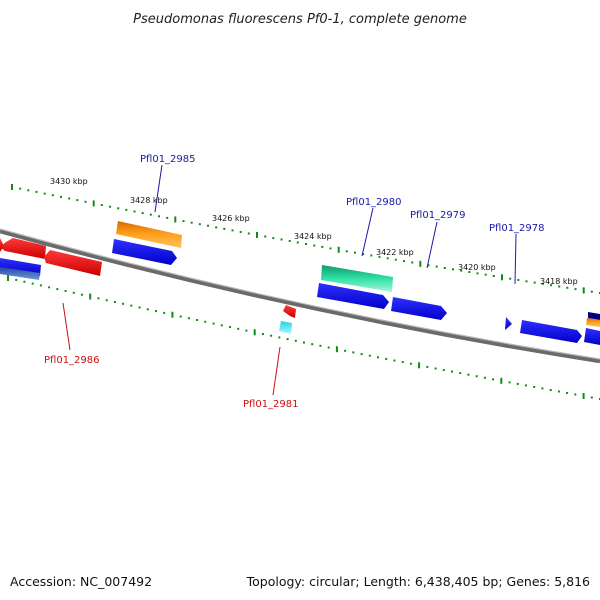 The height and width of the screenshot is (600, 600). Describe the element at coordinates (559, 281) in the screenshot. I see `kbp-label: 3418 kbp` at that location.